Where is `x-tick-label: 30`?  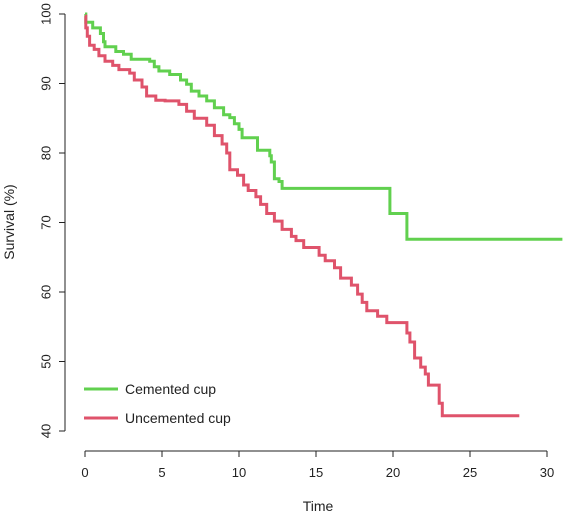 x-tick-label: 30 is located at coordinates (547, 472).